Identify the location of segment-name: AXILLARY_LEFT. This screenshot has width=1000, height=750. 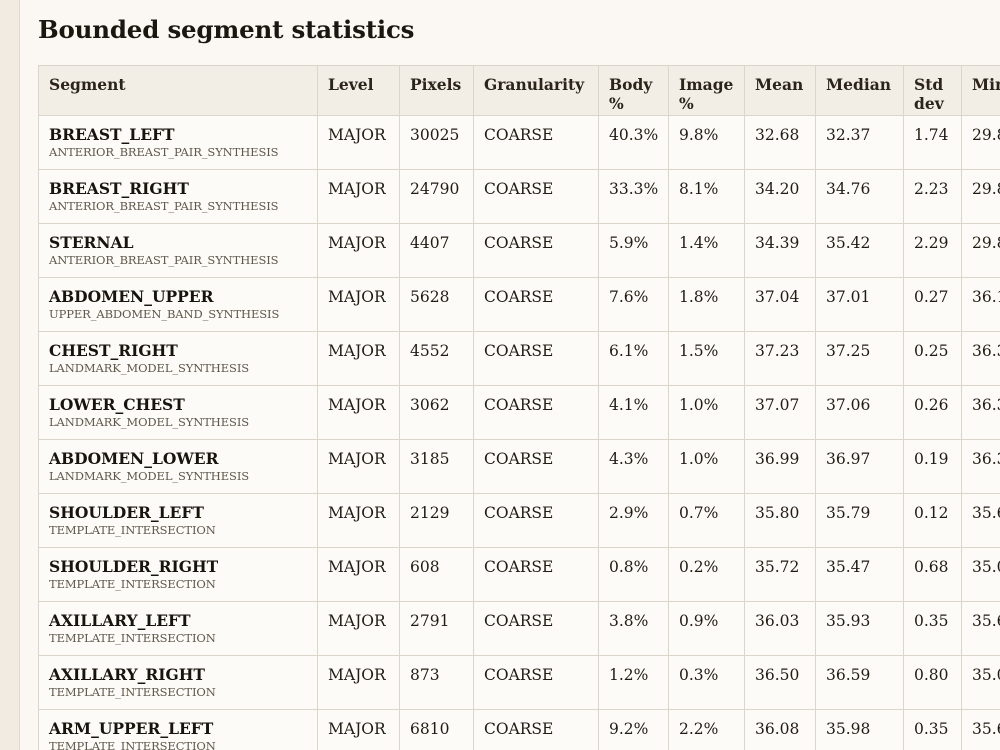
(120, 620).